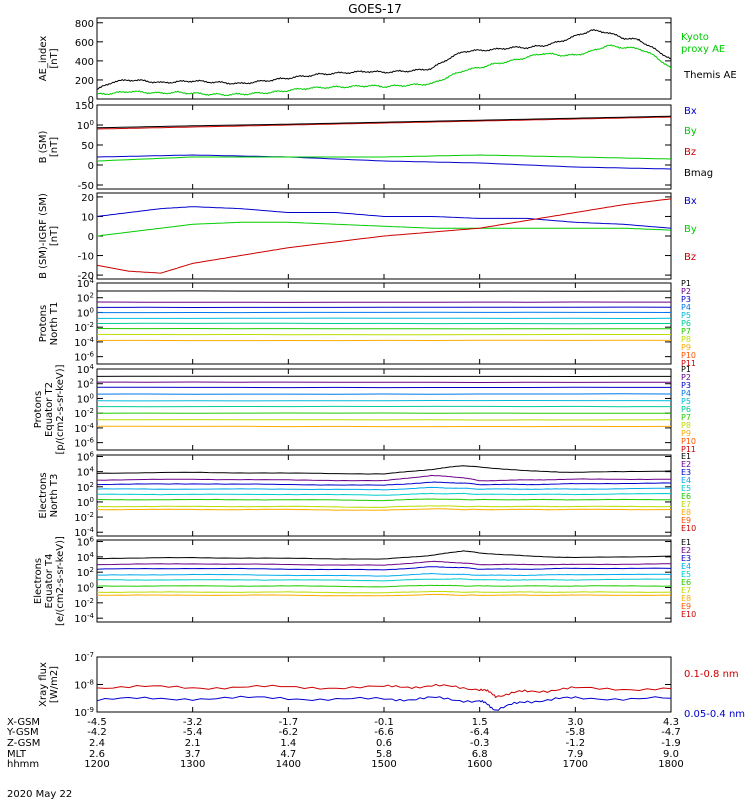 Image resolution: width=750 pixels, height=800 pixels. I want to click on orbit-row-label: Y-GSM, so click(22, 732).